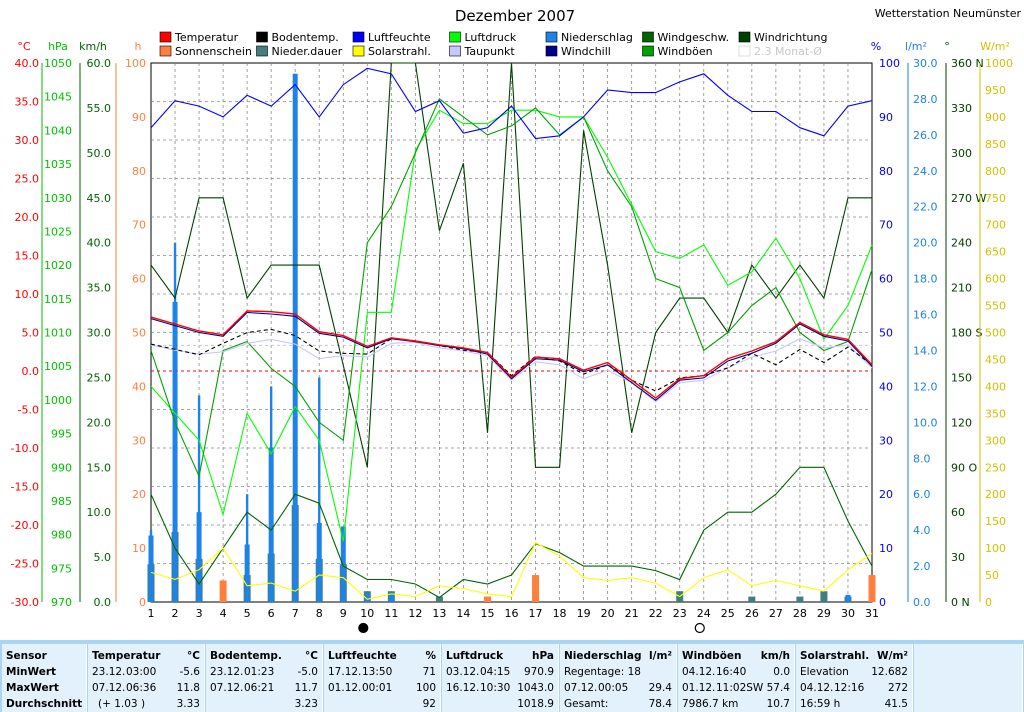 The image size is (1024, 712). What do you see at coordinates (307, 51) in the screenshot?
I see `legend-label: Nieder.dauer` at bounding box center [307, 51].